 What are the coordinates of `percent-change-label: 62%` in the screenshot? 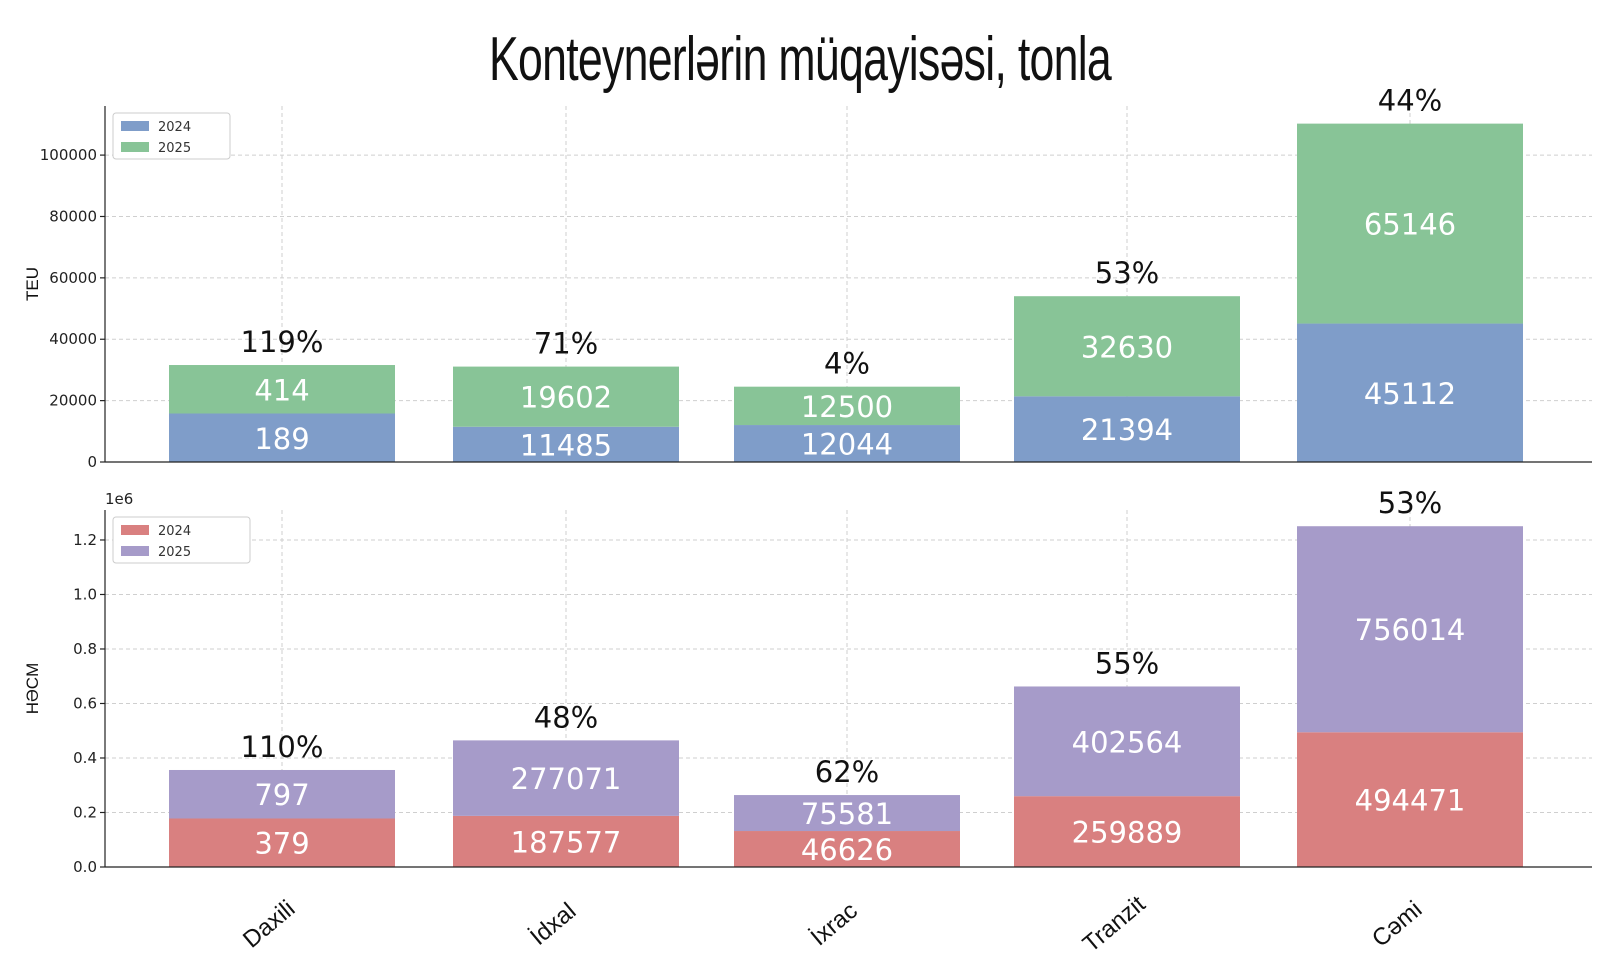 It's located at (847, 772).